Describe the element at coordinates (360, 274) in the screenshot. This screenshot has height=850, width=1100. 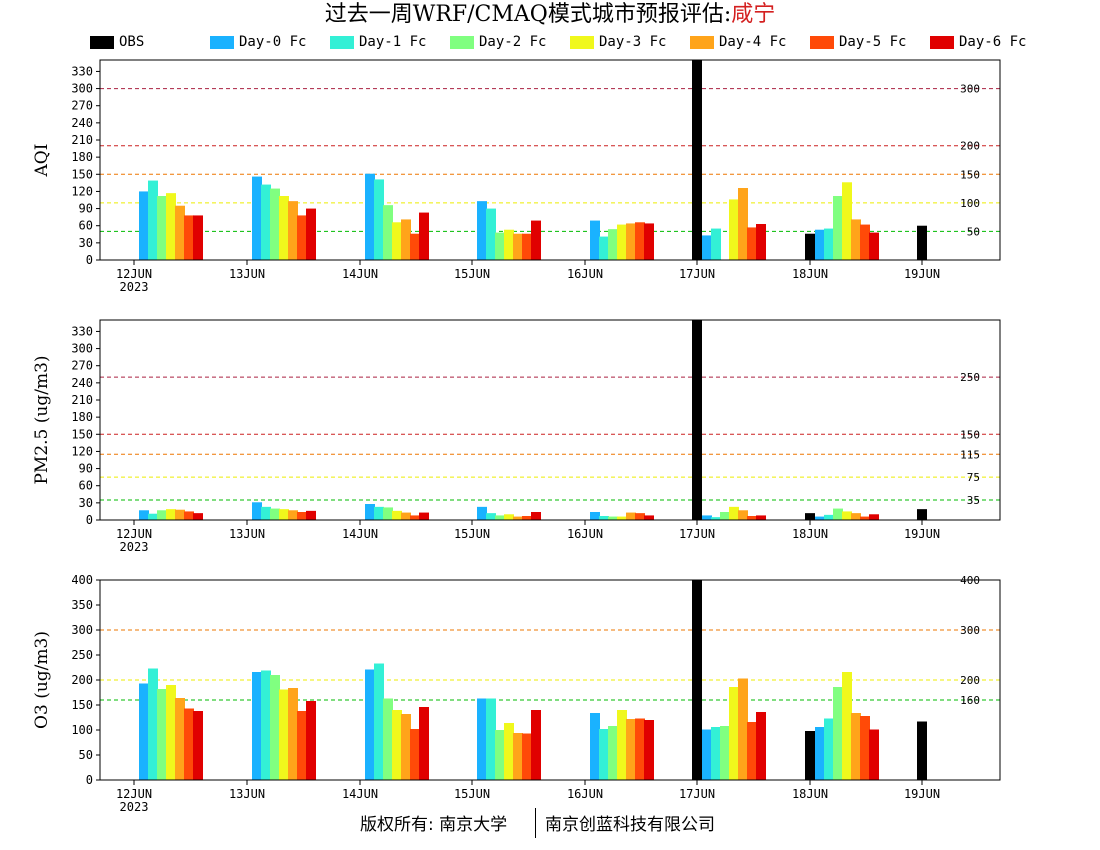
I see `x-tick-label: 14JUN` at that location.